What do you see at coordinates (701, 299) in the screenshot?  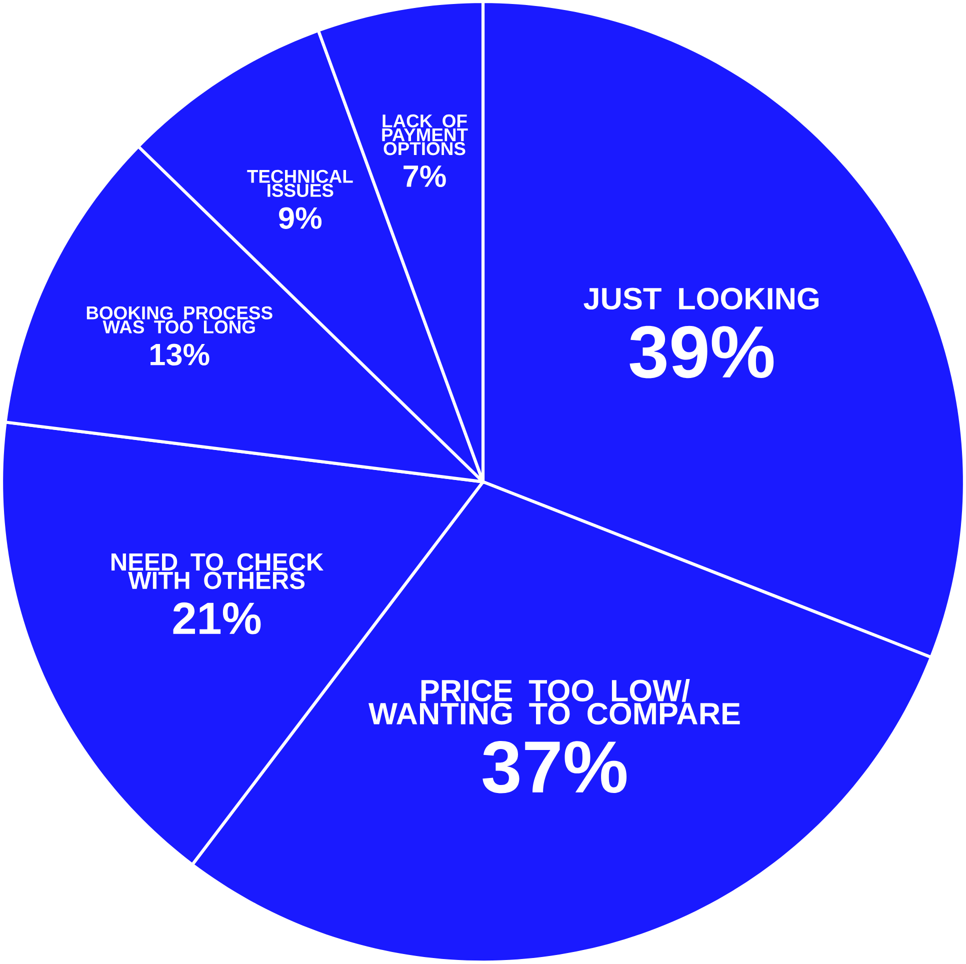 I see `slice-label: JUST LOOKING` at bounding box center [701, 299].